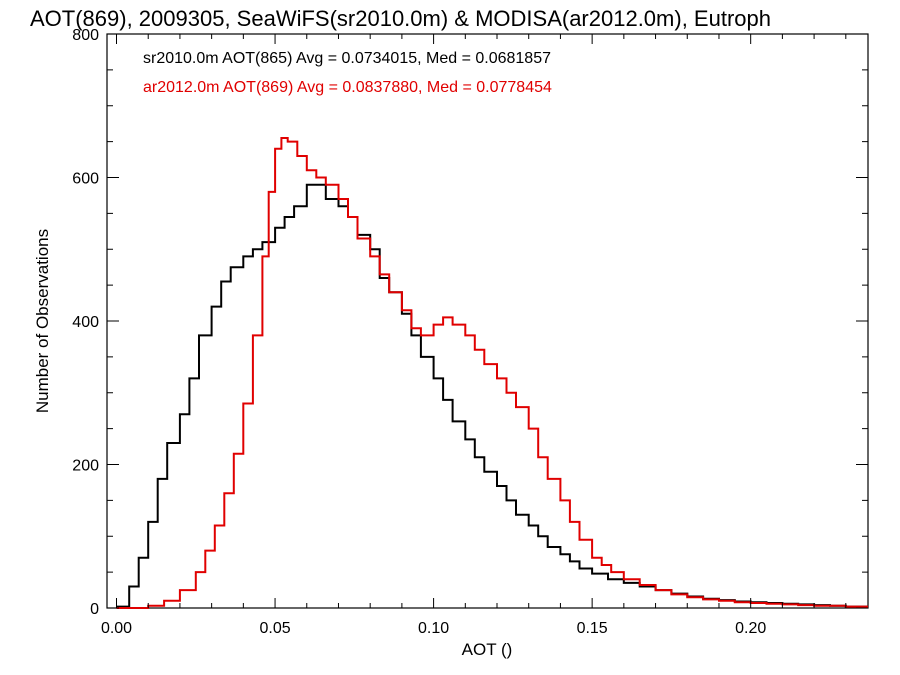  Describe the element at coordinates (85, 179) in the screenshot. I see `y-tick-label: 600` at that location.